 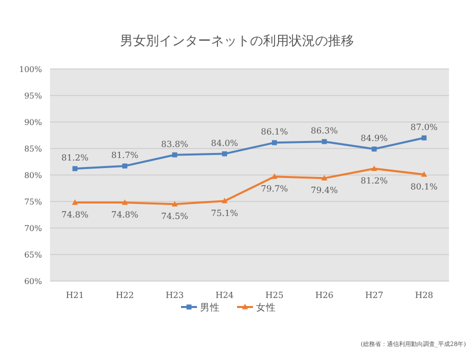 I want to click on x-tick-label: H21, so click(x=75, y=296).